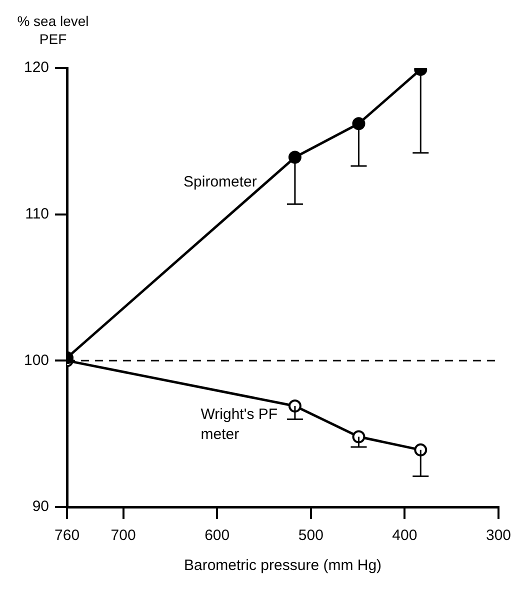 Image resolution: width=527 pixels, height=592 pixels. Describe the element at coordinates (217, 535) in the screenshot. I see `x-tick-label: 600` at that location.